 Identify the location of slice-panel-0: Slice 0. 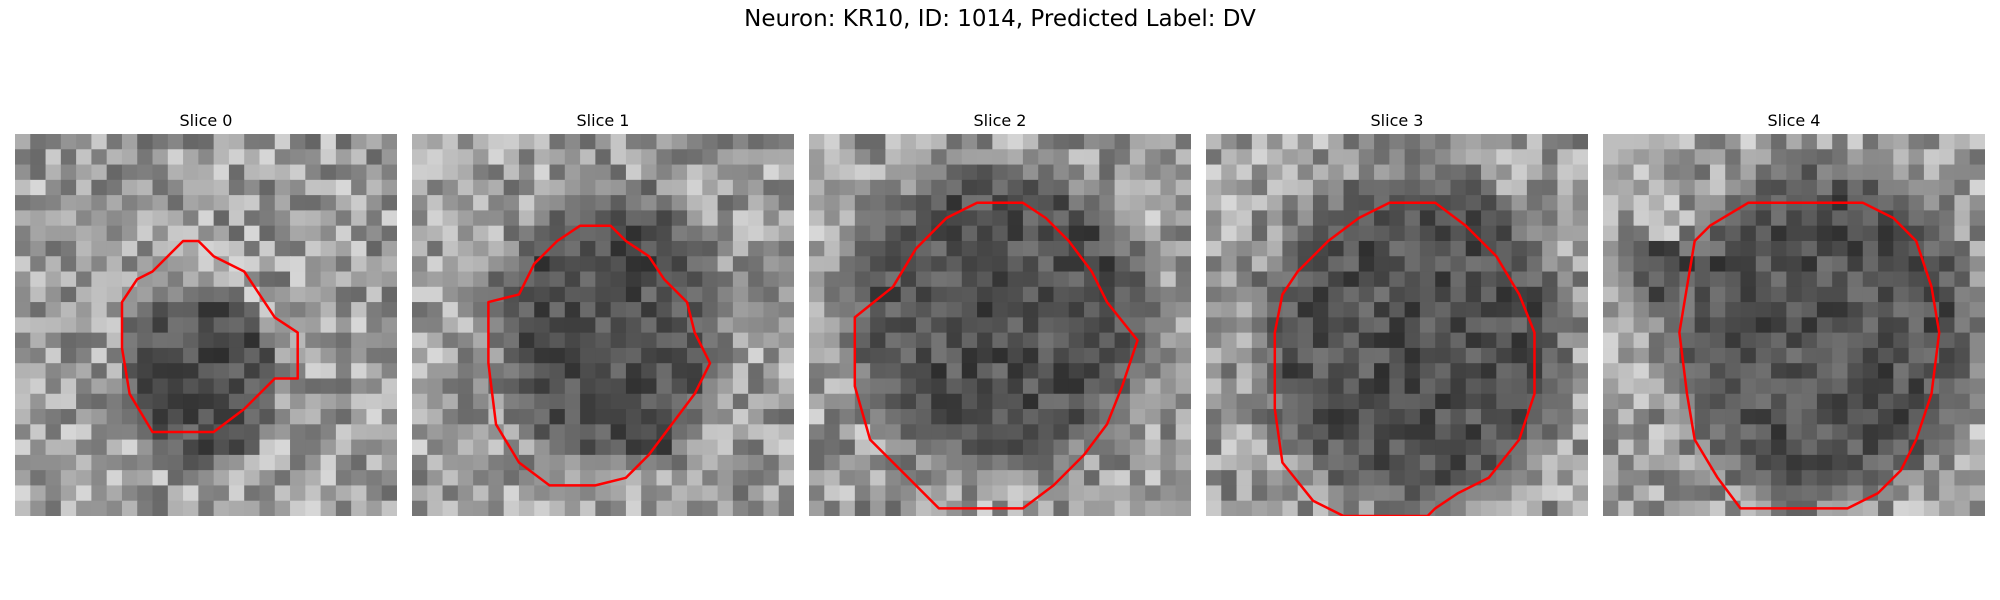
(206, 313).